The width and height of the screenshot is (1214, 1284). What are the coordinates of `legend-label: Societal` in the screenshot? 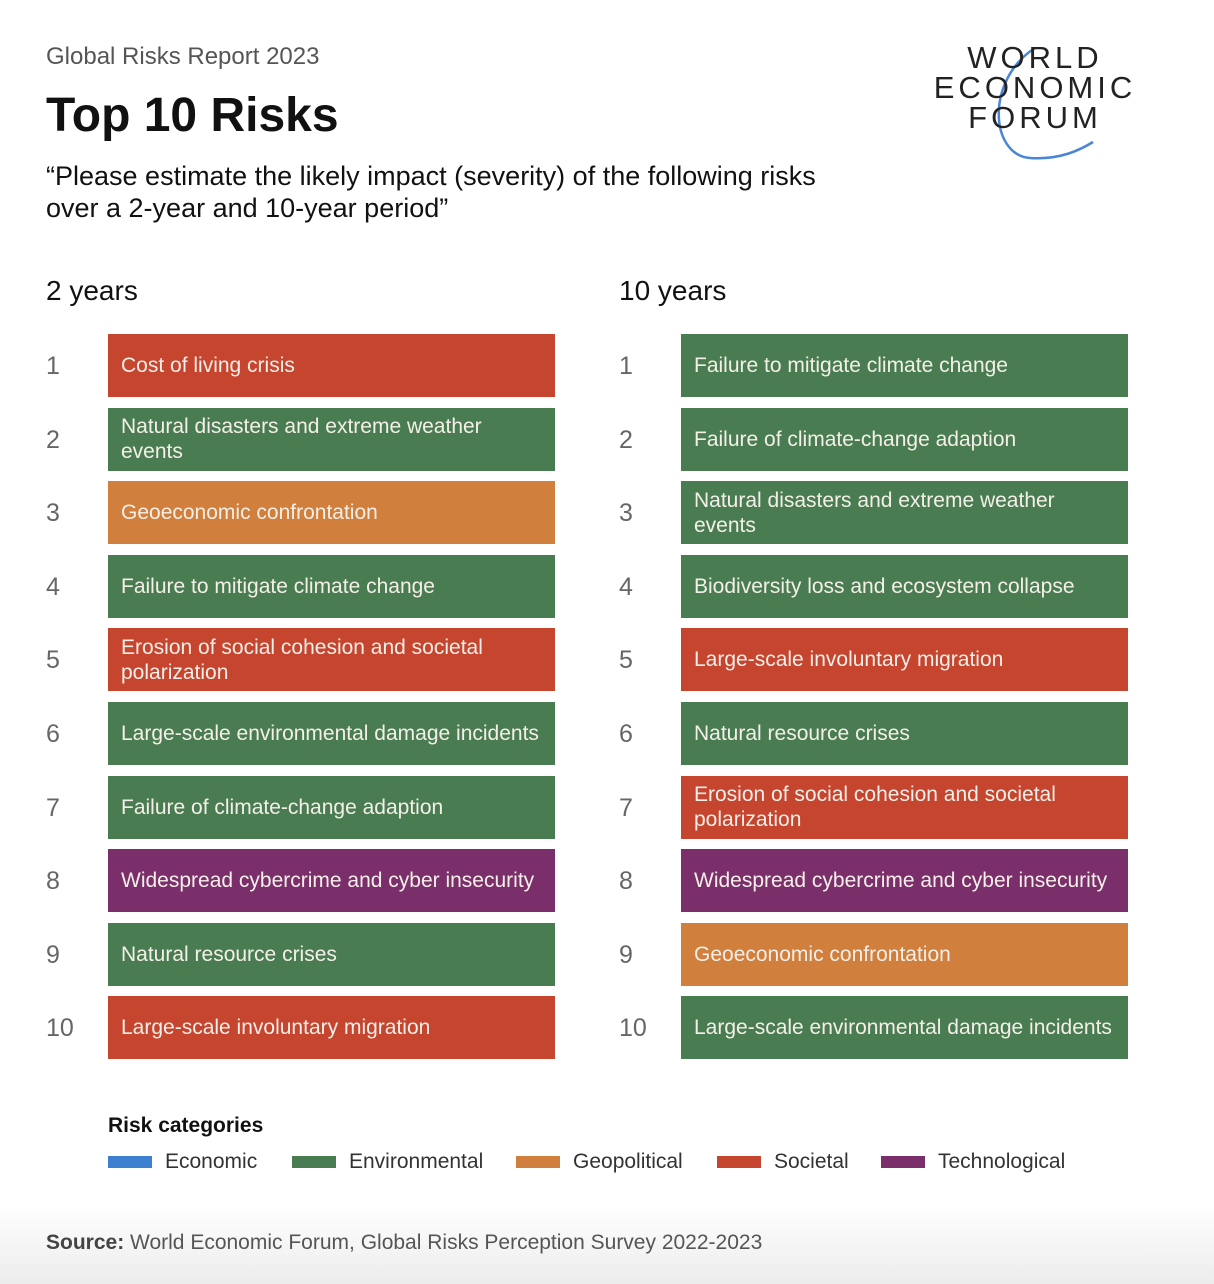 It's located at (811, 1161).